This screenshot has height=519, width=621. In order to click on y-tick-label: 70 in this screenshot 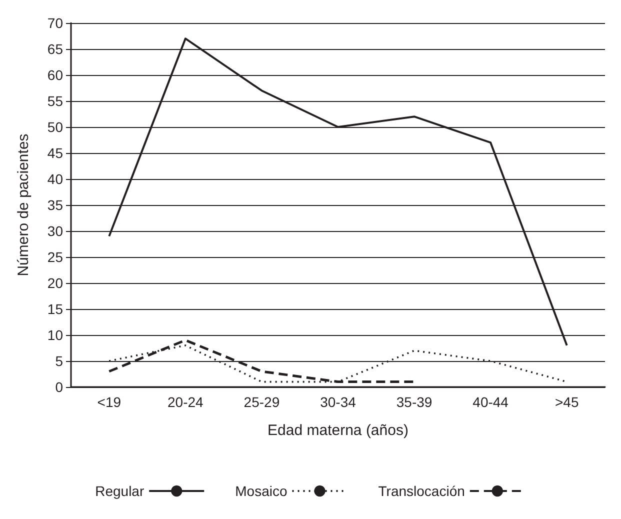, I will do `click(55, 23)`.